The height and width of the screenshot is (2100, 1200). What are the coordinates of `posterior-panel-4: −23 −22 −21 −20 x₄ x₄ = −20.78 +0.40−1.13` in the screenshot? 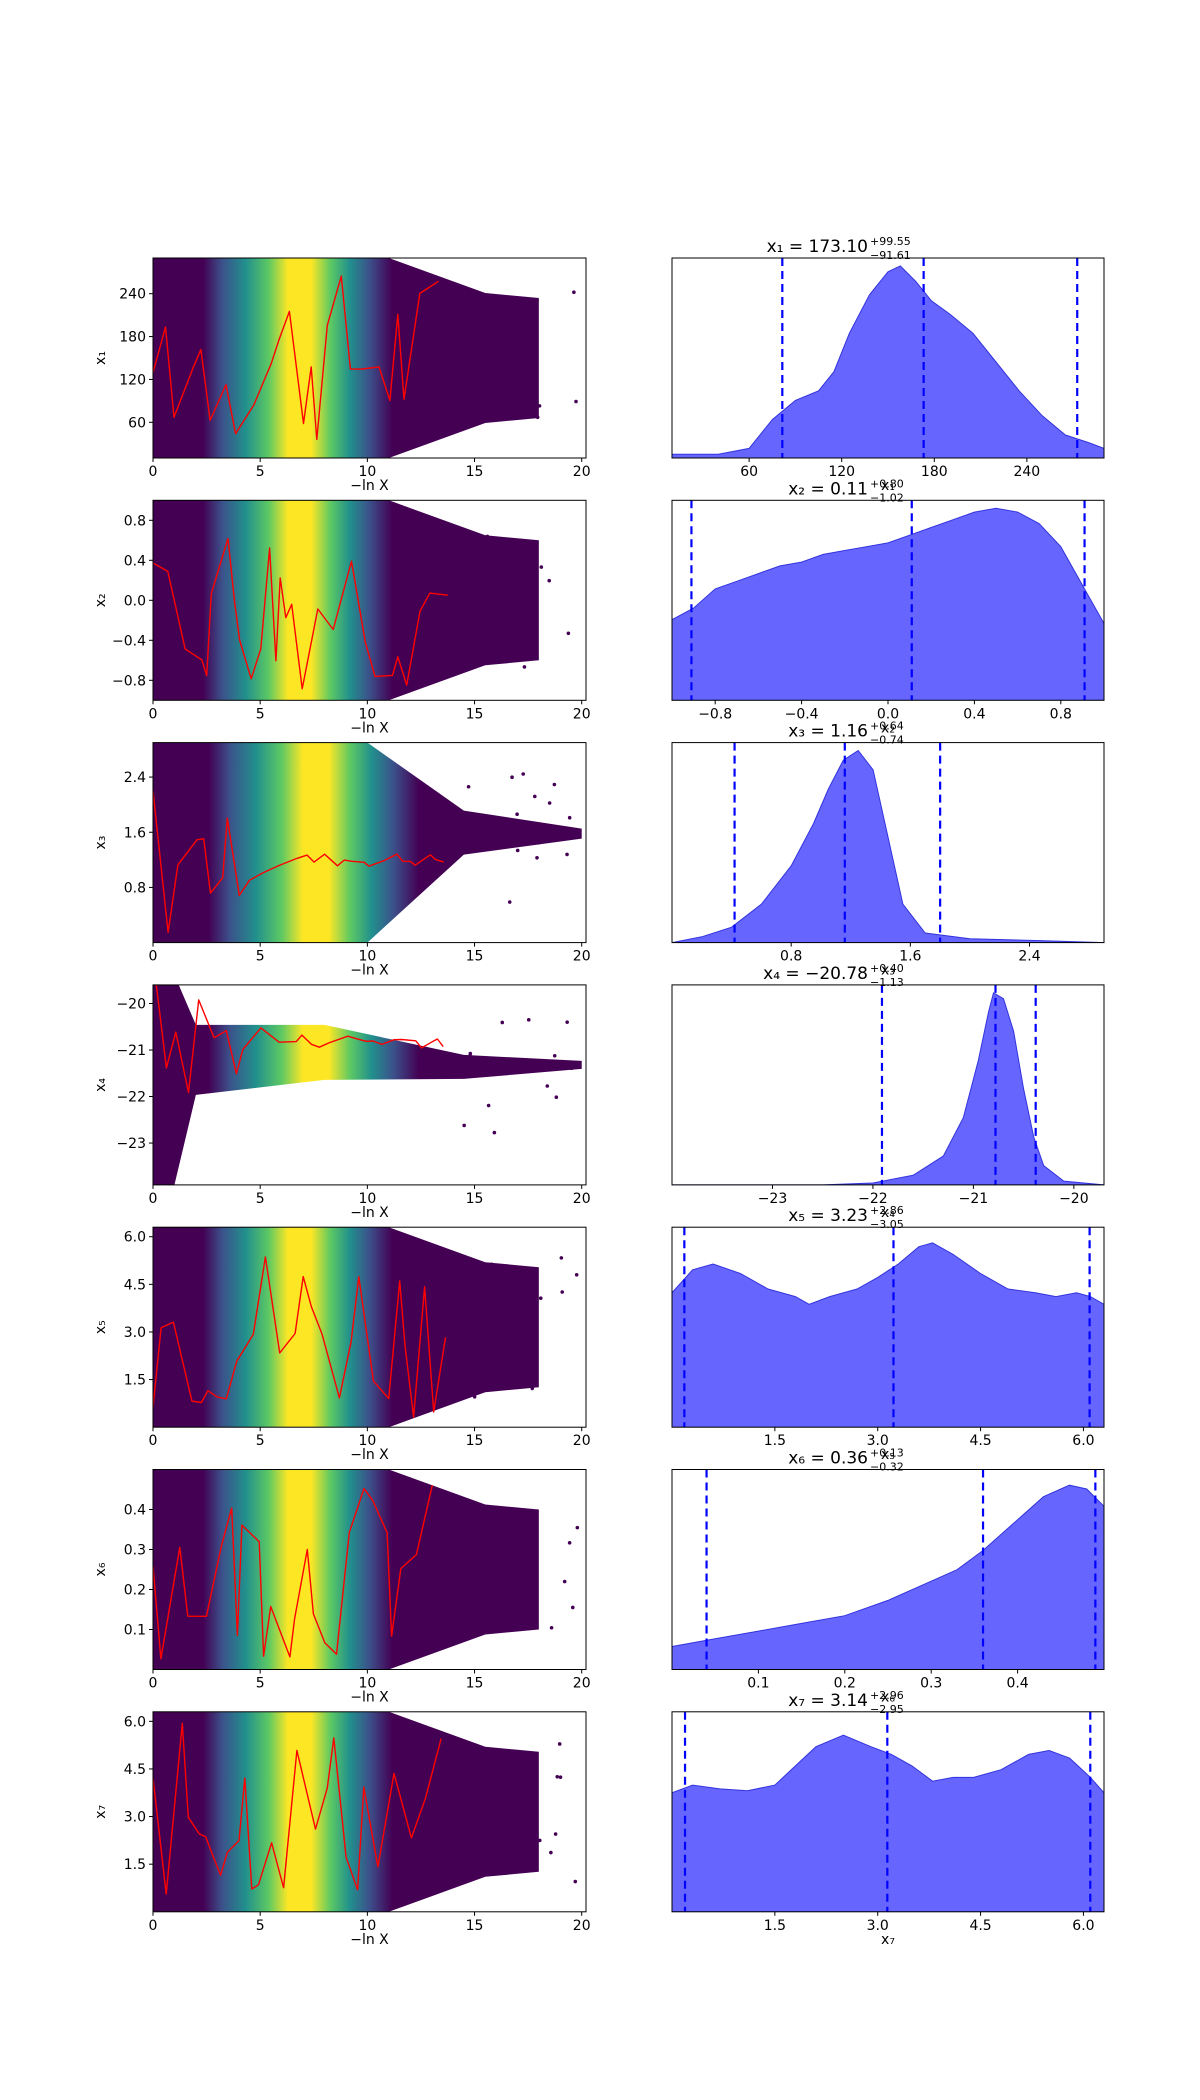 It's located at (888, 1091).